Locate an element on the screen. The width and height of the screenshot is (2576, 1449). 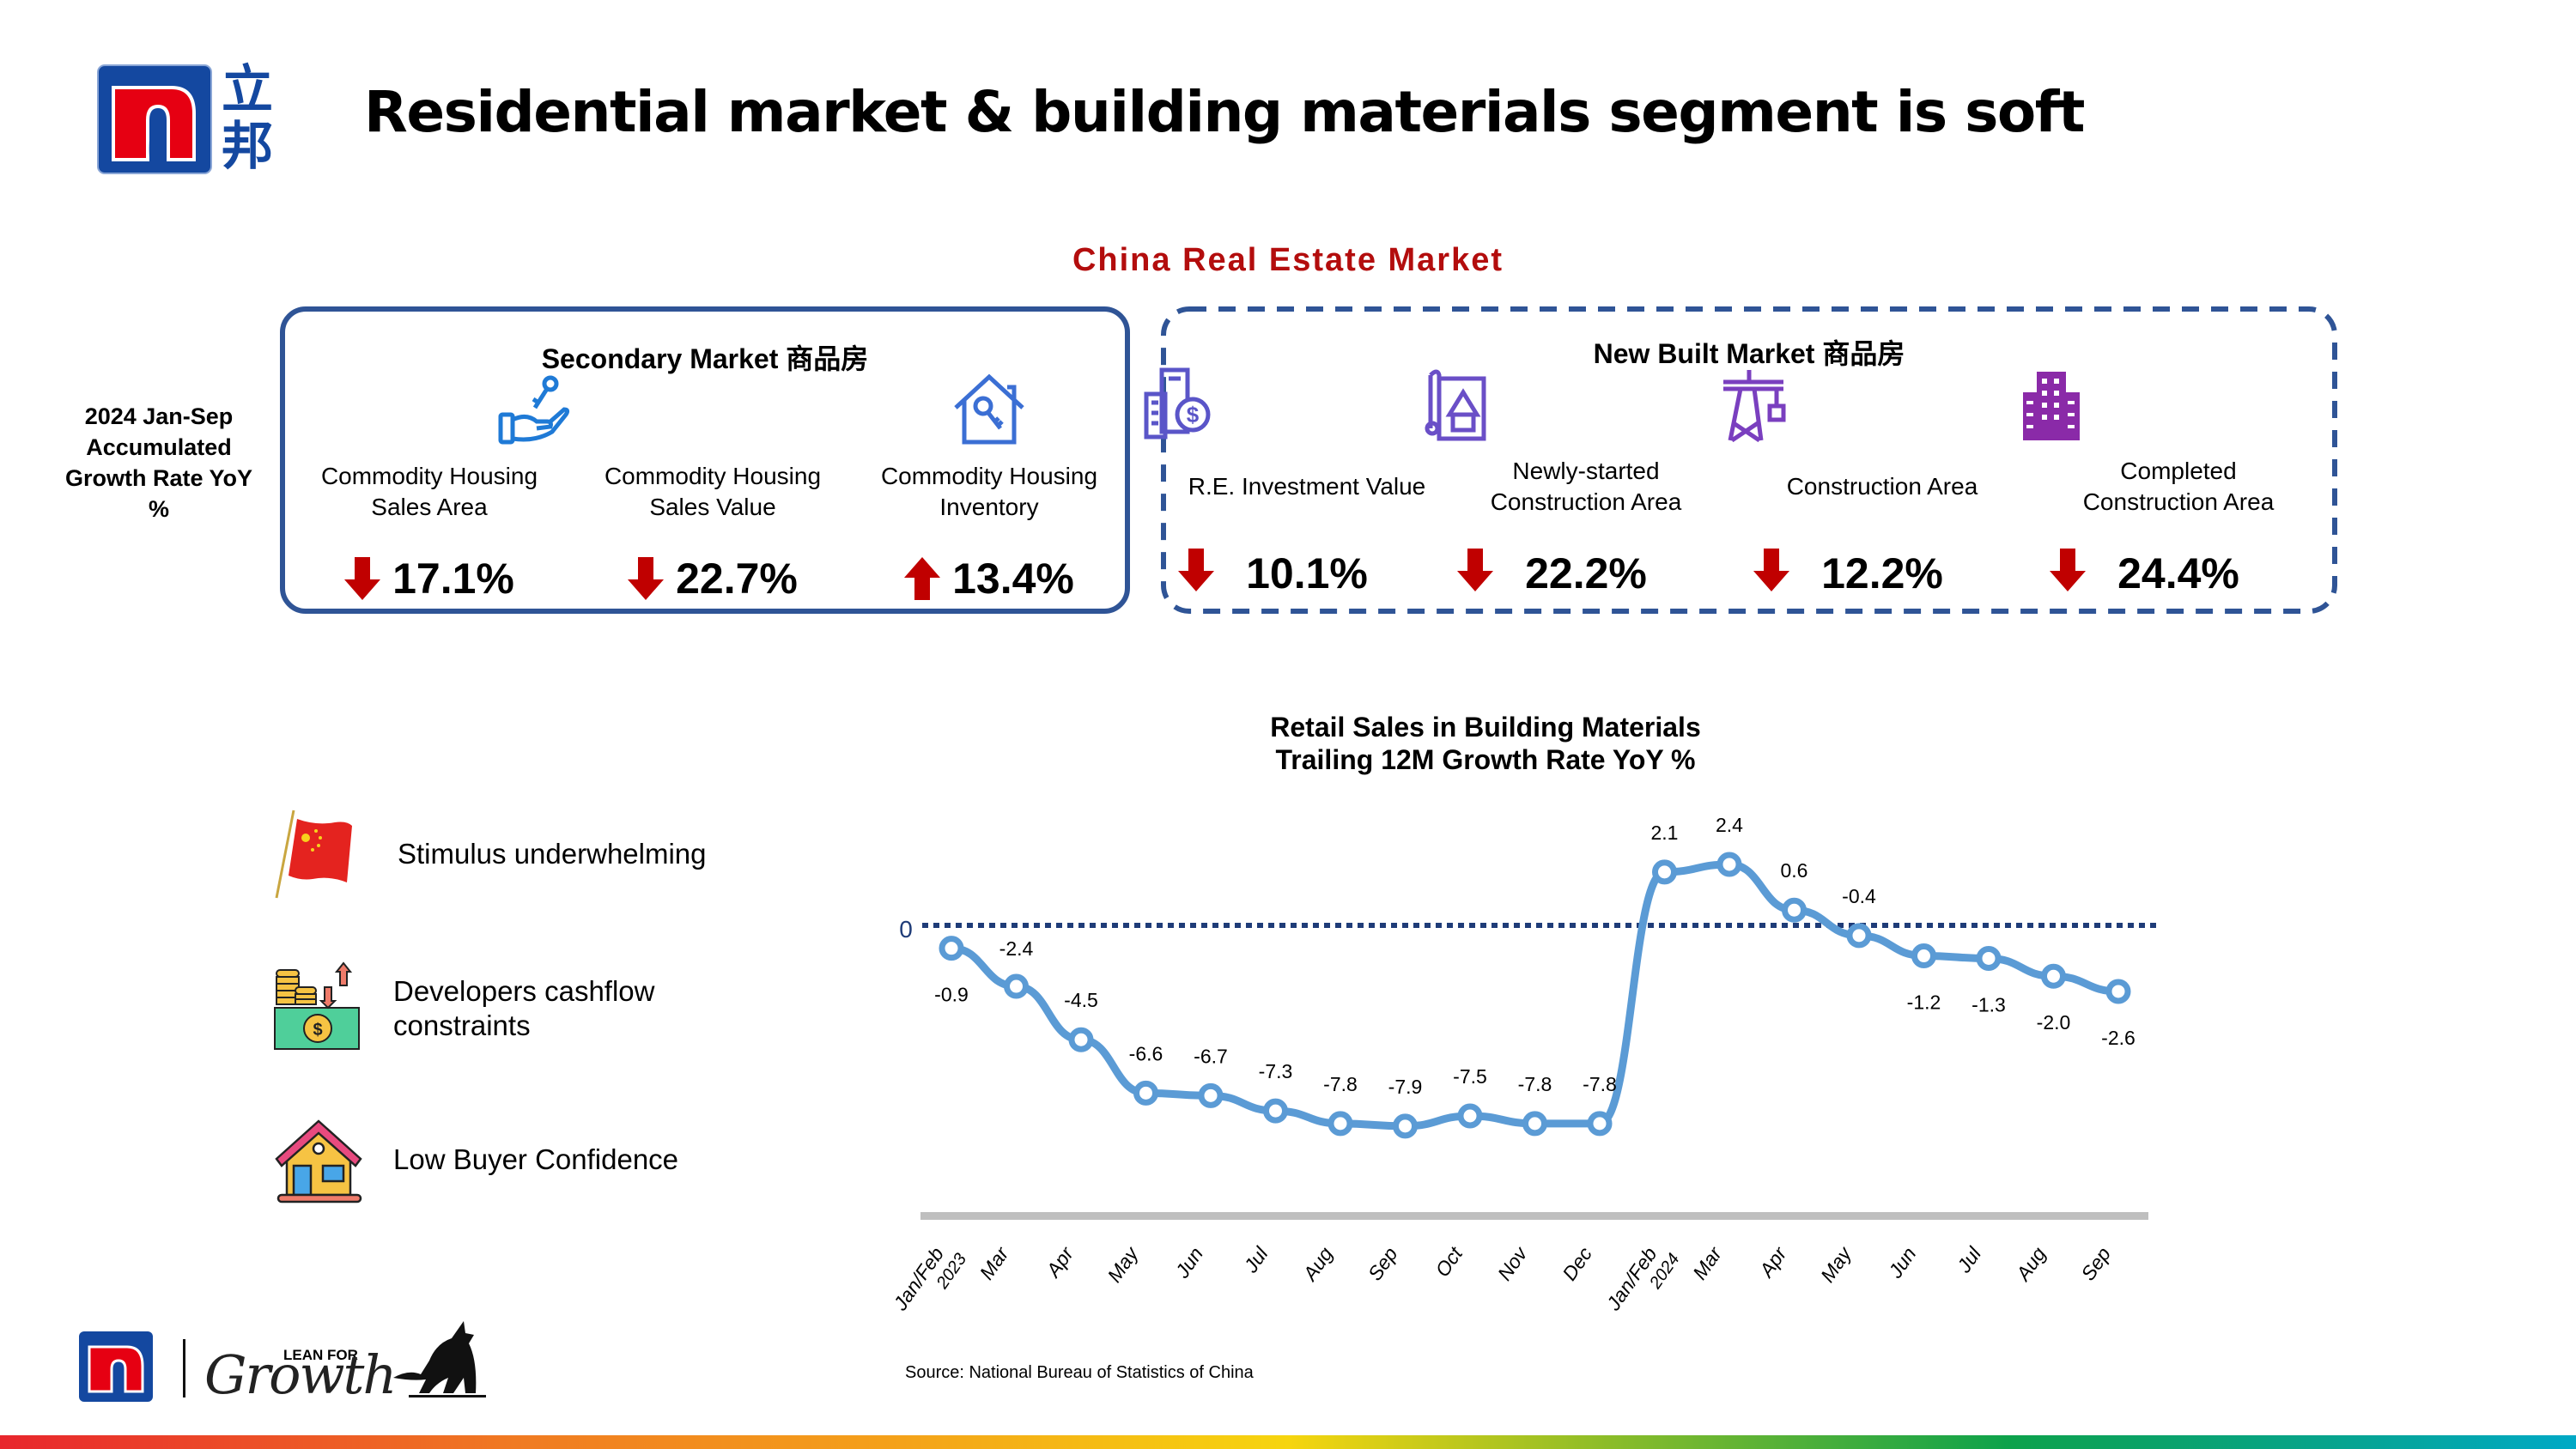
x-tick-label: Jul is located at coordinates (1968, 1259).